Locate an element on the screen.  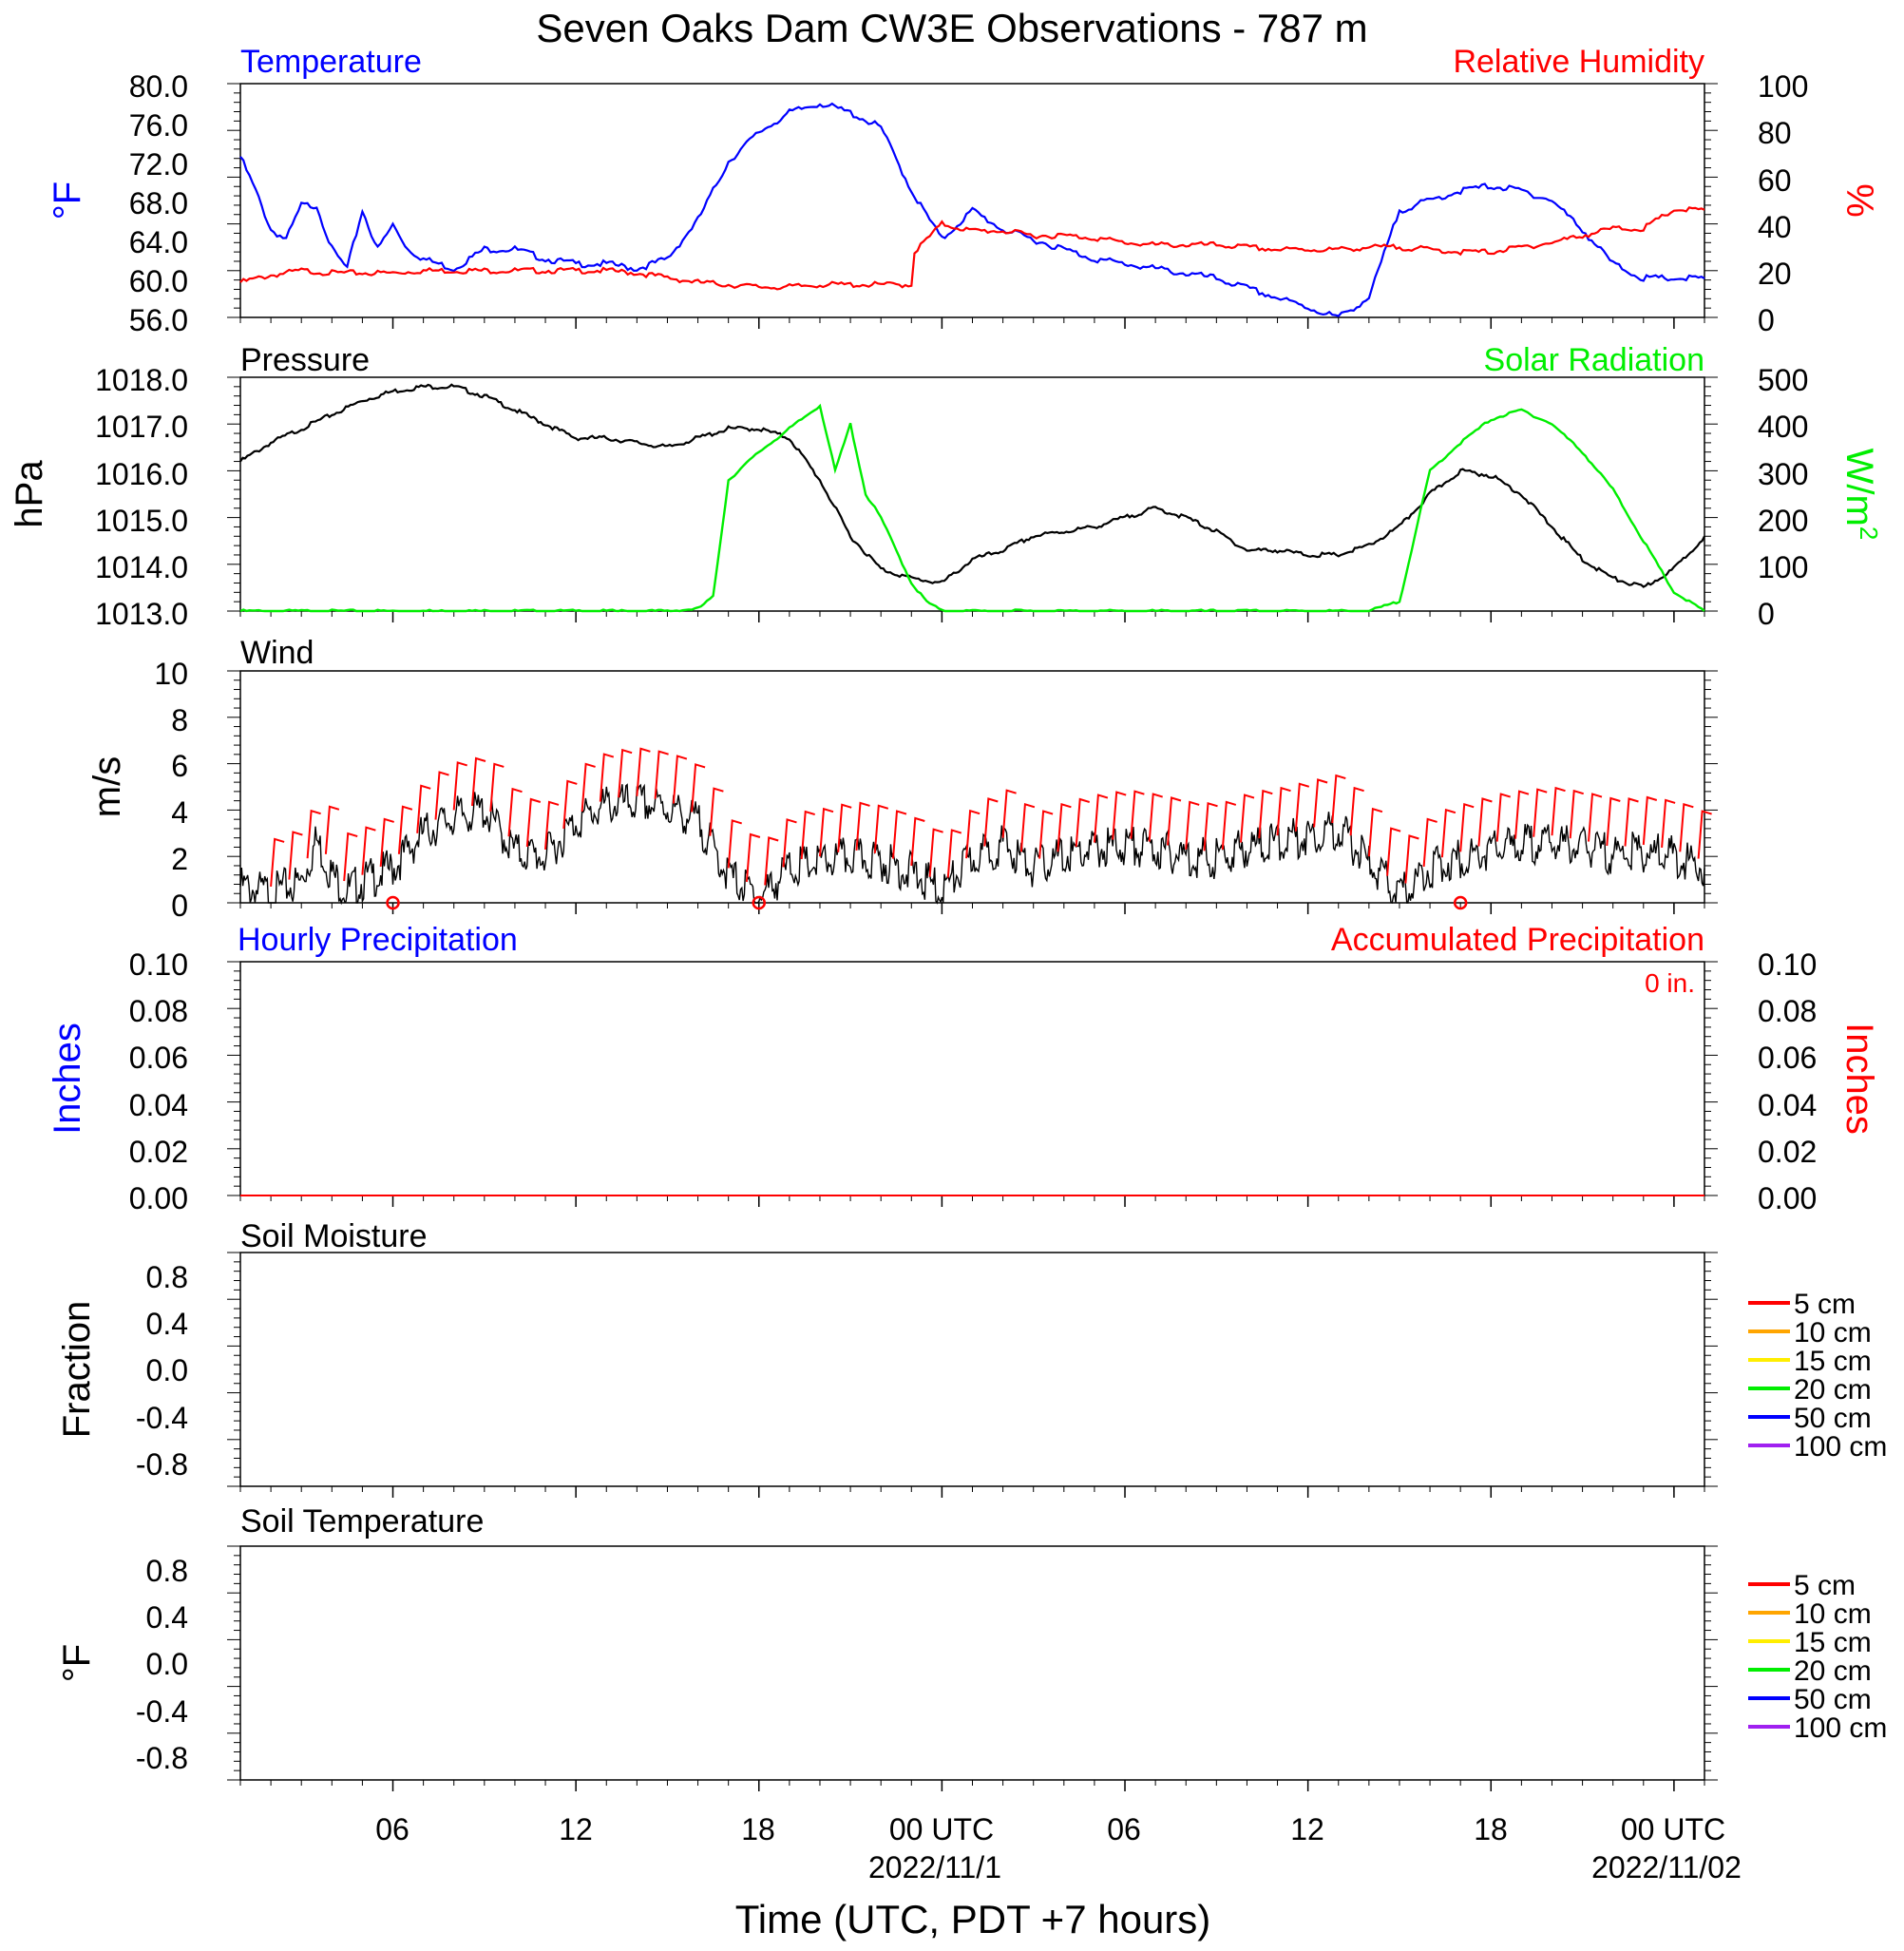
temperature-line is located at coordinates (972, 209).